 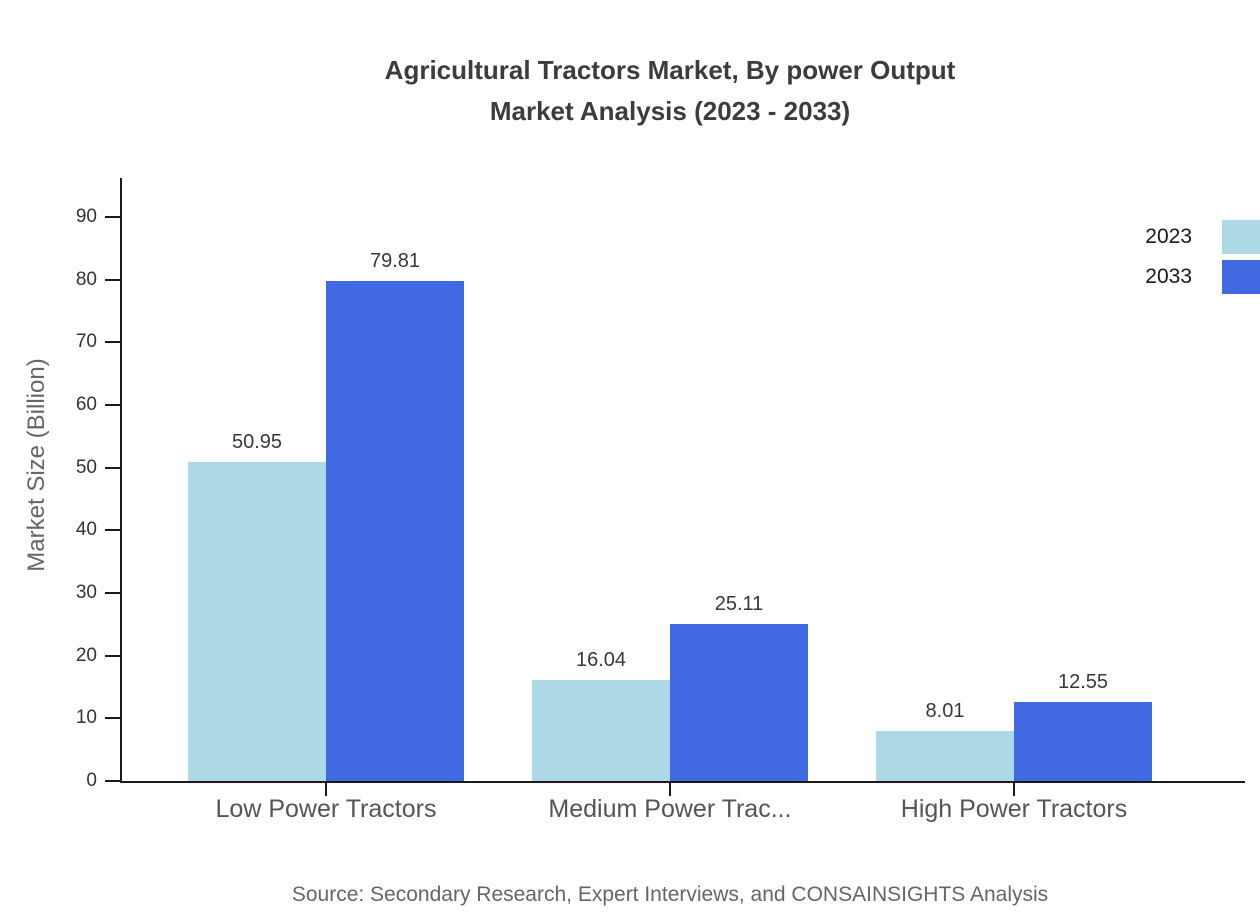 What do you see at coordinates (739, 702) in the screenshot?
I see `bar-2033-medium-power-trac` at bounding box center [739, 702].